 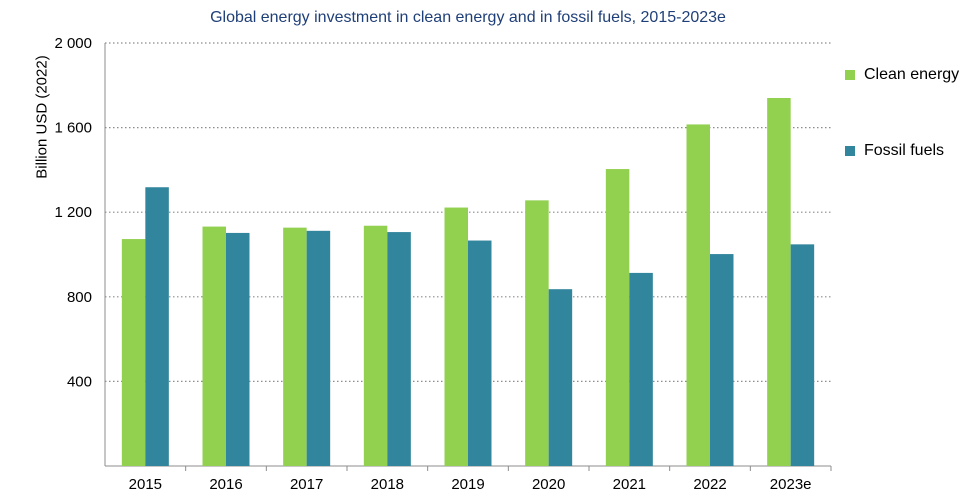 I want to click on bar-clean-energy-2023e, so click(x=779, y=282).